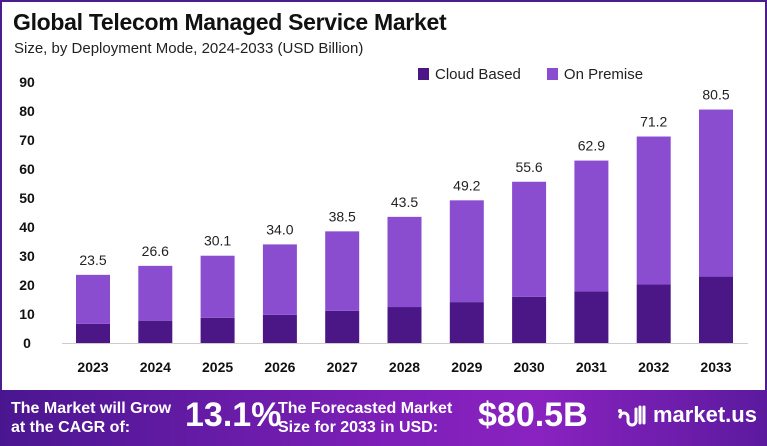  What do you see at coordinates (92, 367) in the screenshot?
I see `x-tick-label: 2023` at bounding box center [92, 367].